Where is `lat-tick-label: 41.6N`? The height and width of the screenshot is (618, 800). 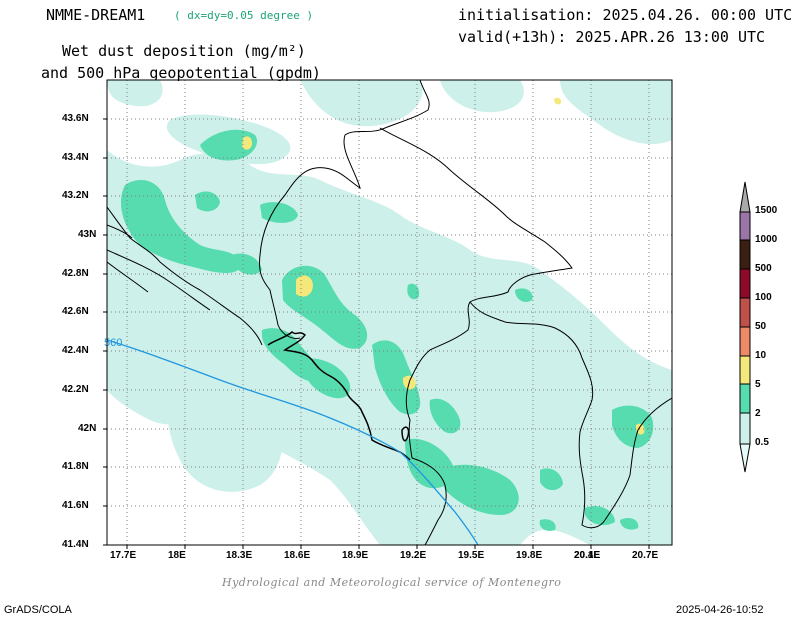 lat-tick-label: 41.6N is located at coordinates (75, 505).